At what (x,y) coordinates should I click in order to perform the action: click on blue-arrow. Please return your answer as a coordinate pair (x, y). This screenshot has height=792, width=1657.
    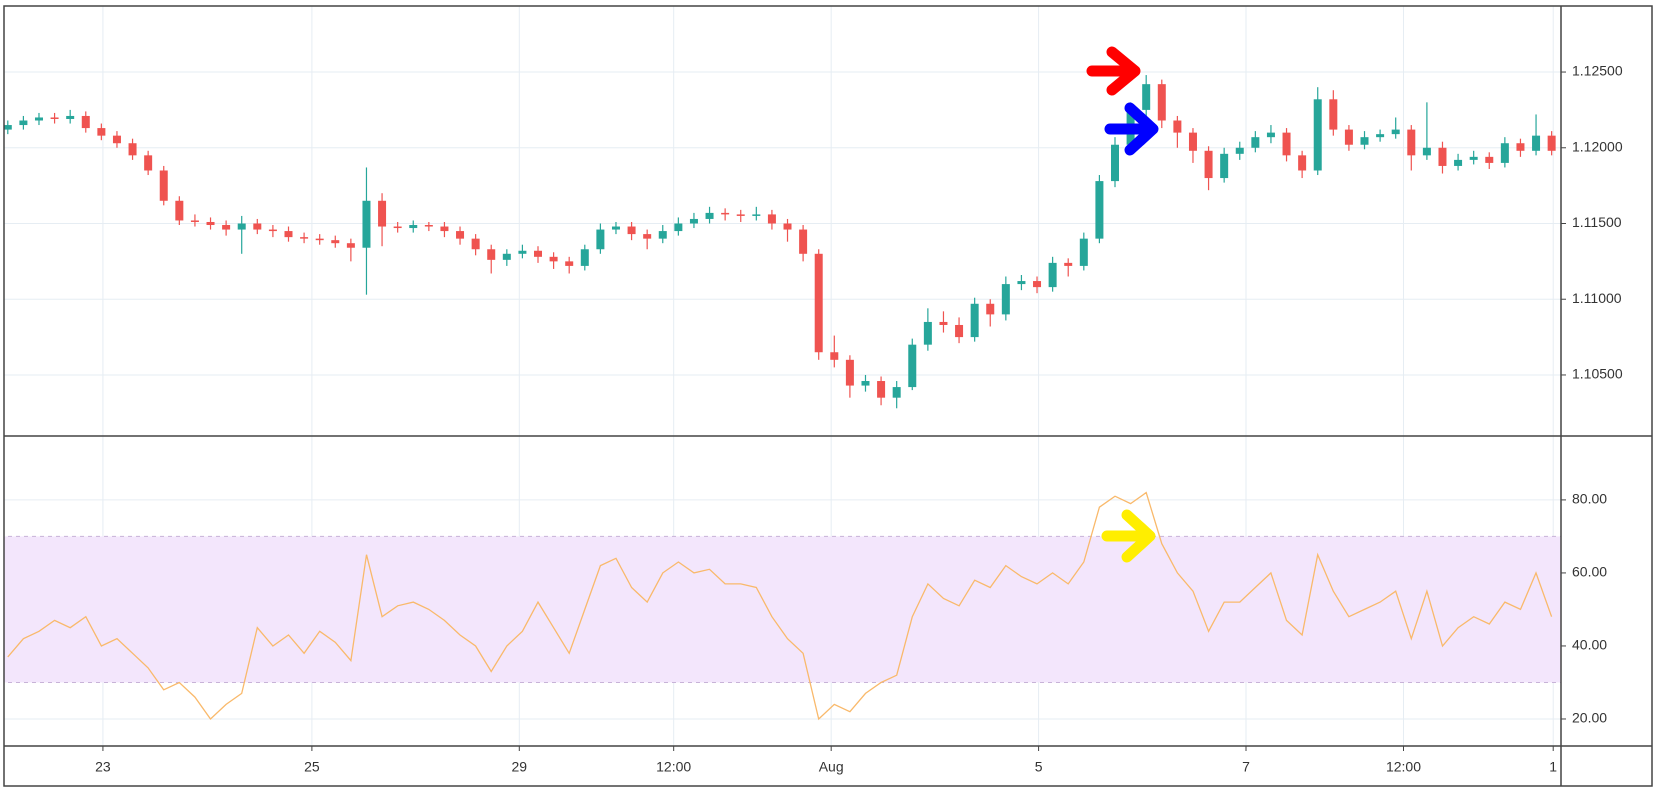
    Looking at the image, I should click on (1131, 129).